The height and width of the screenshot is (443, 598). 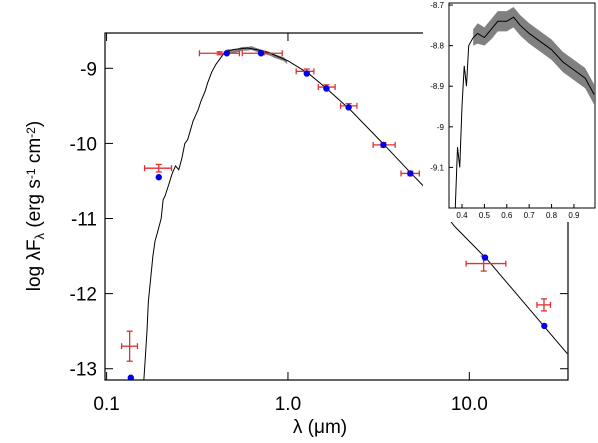 I want to click on y-label-part: -1, so click(x=31, y=173).